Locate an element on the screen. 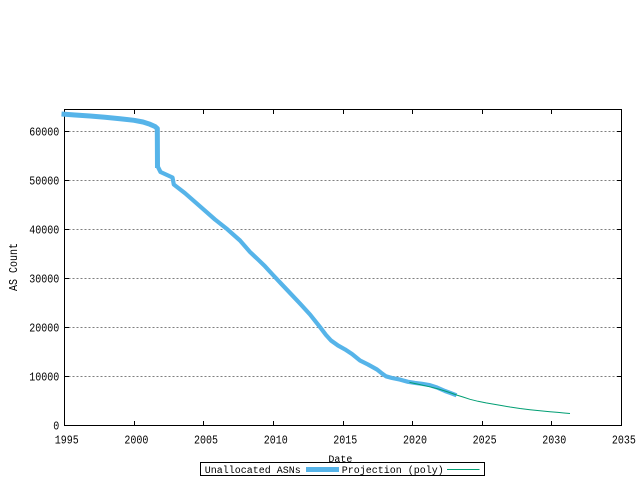 The width and height of the screenshot is (640, 480). svg-text: Date is located at coordinates (340, 460).